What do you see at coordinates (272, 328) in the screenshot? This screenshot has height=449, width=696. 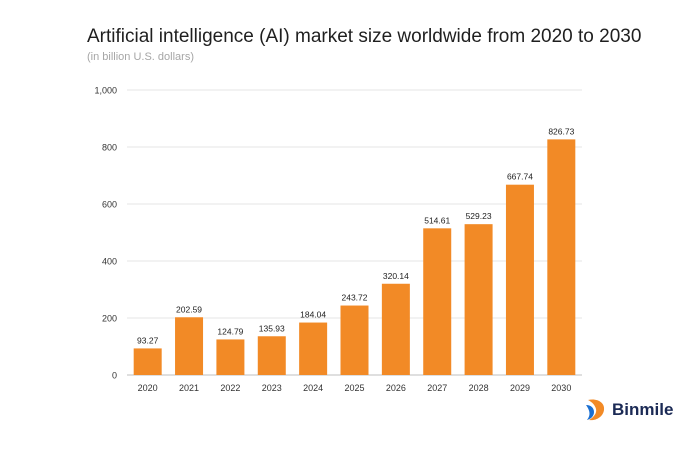 I see `data-label: 135.93` at bounding box center [272, 328].